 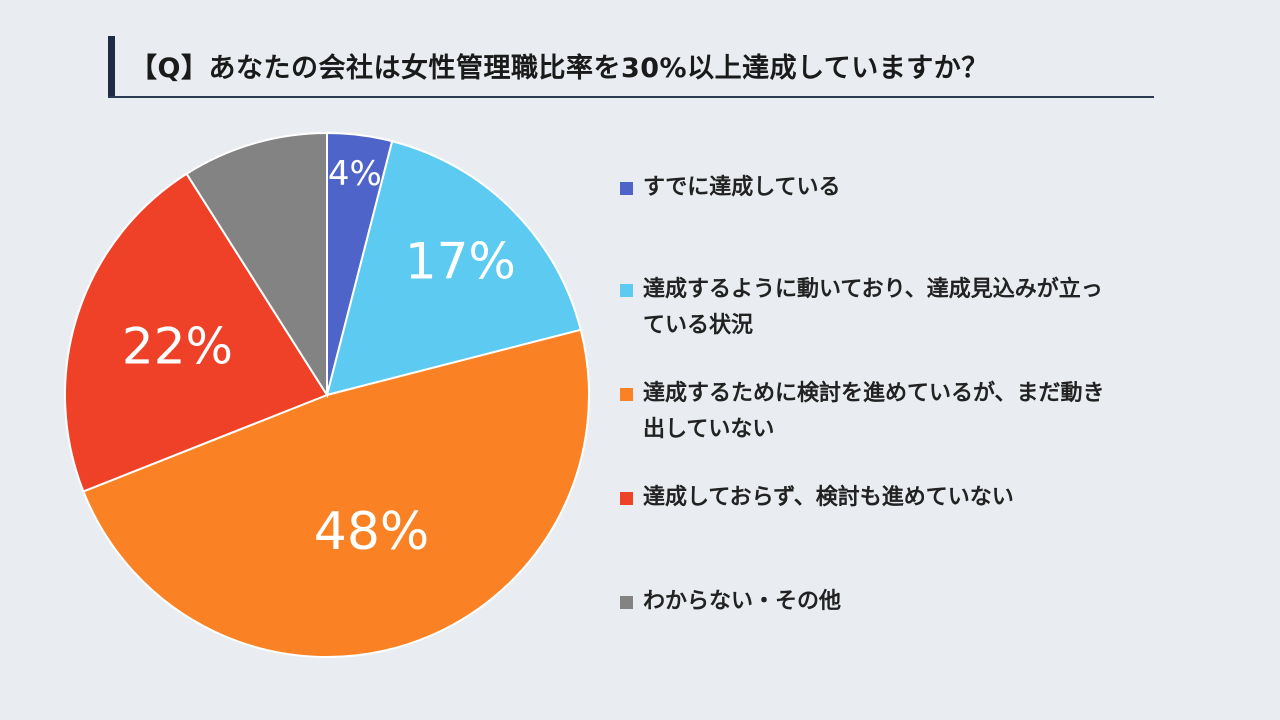 I want to click on slice-data-label: 17%, so click(x=460, y=262).